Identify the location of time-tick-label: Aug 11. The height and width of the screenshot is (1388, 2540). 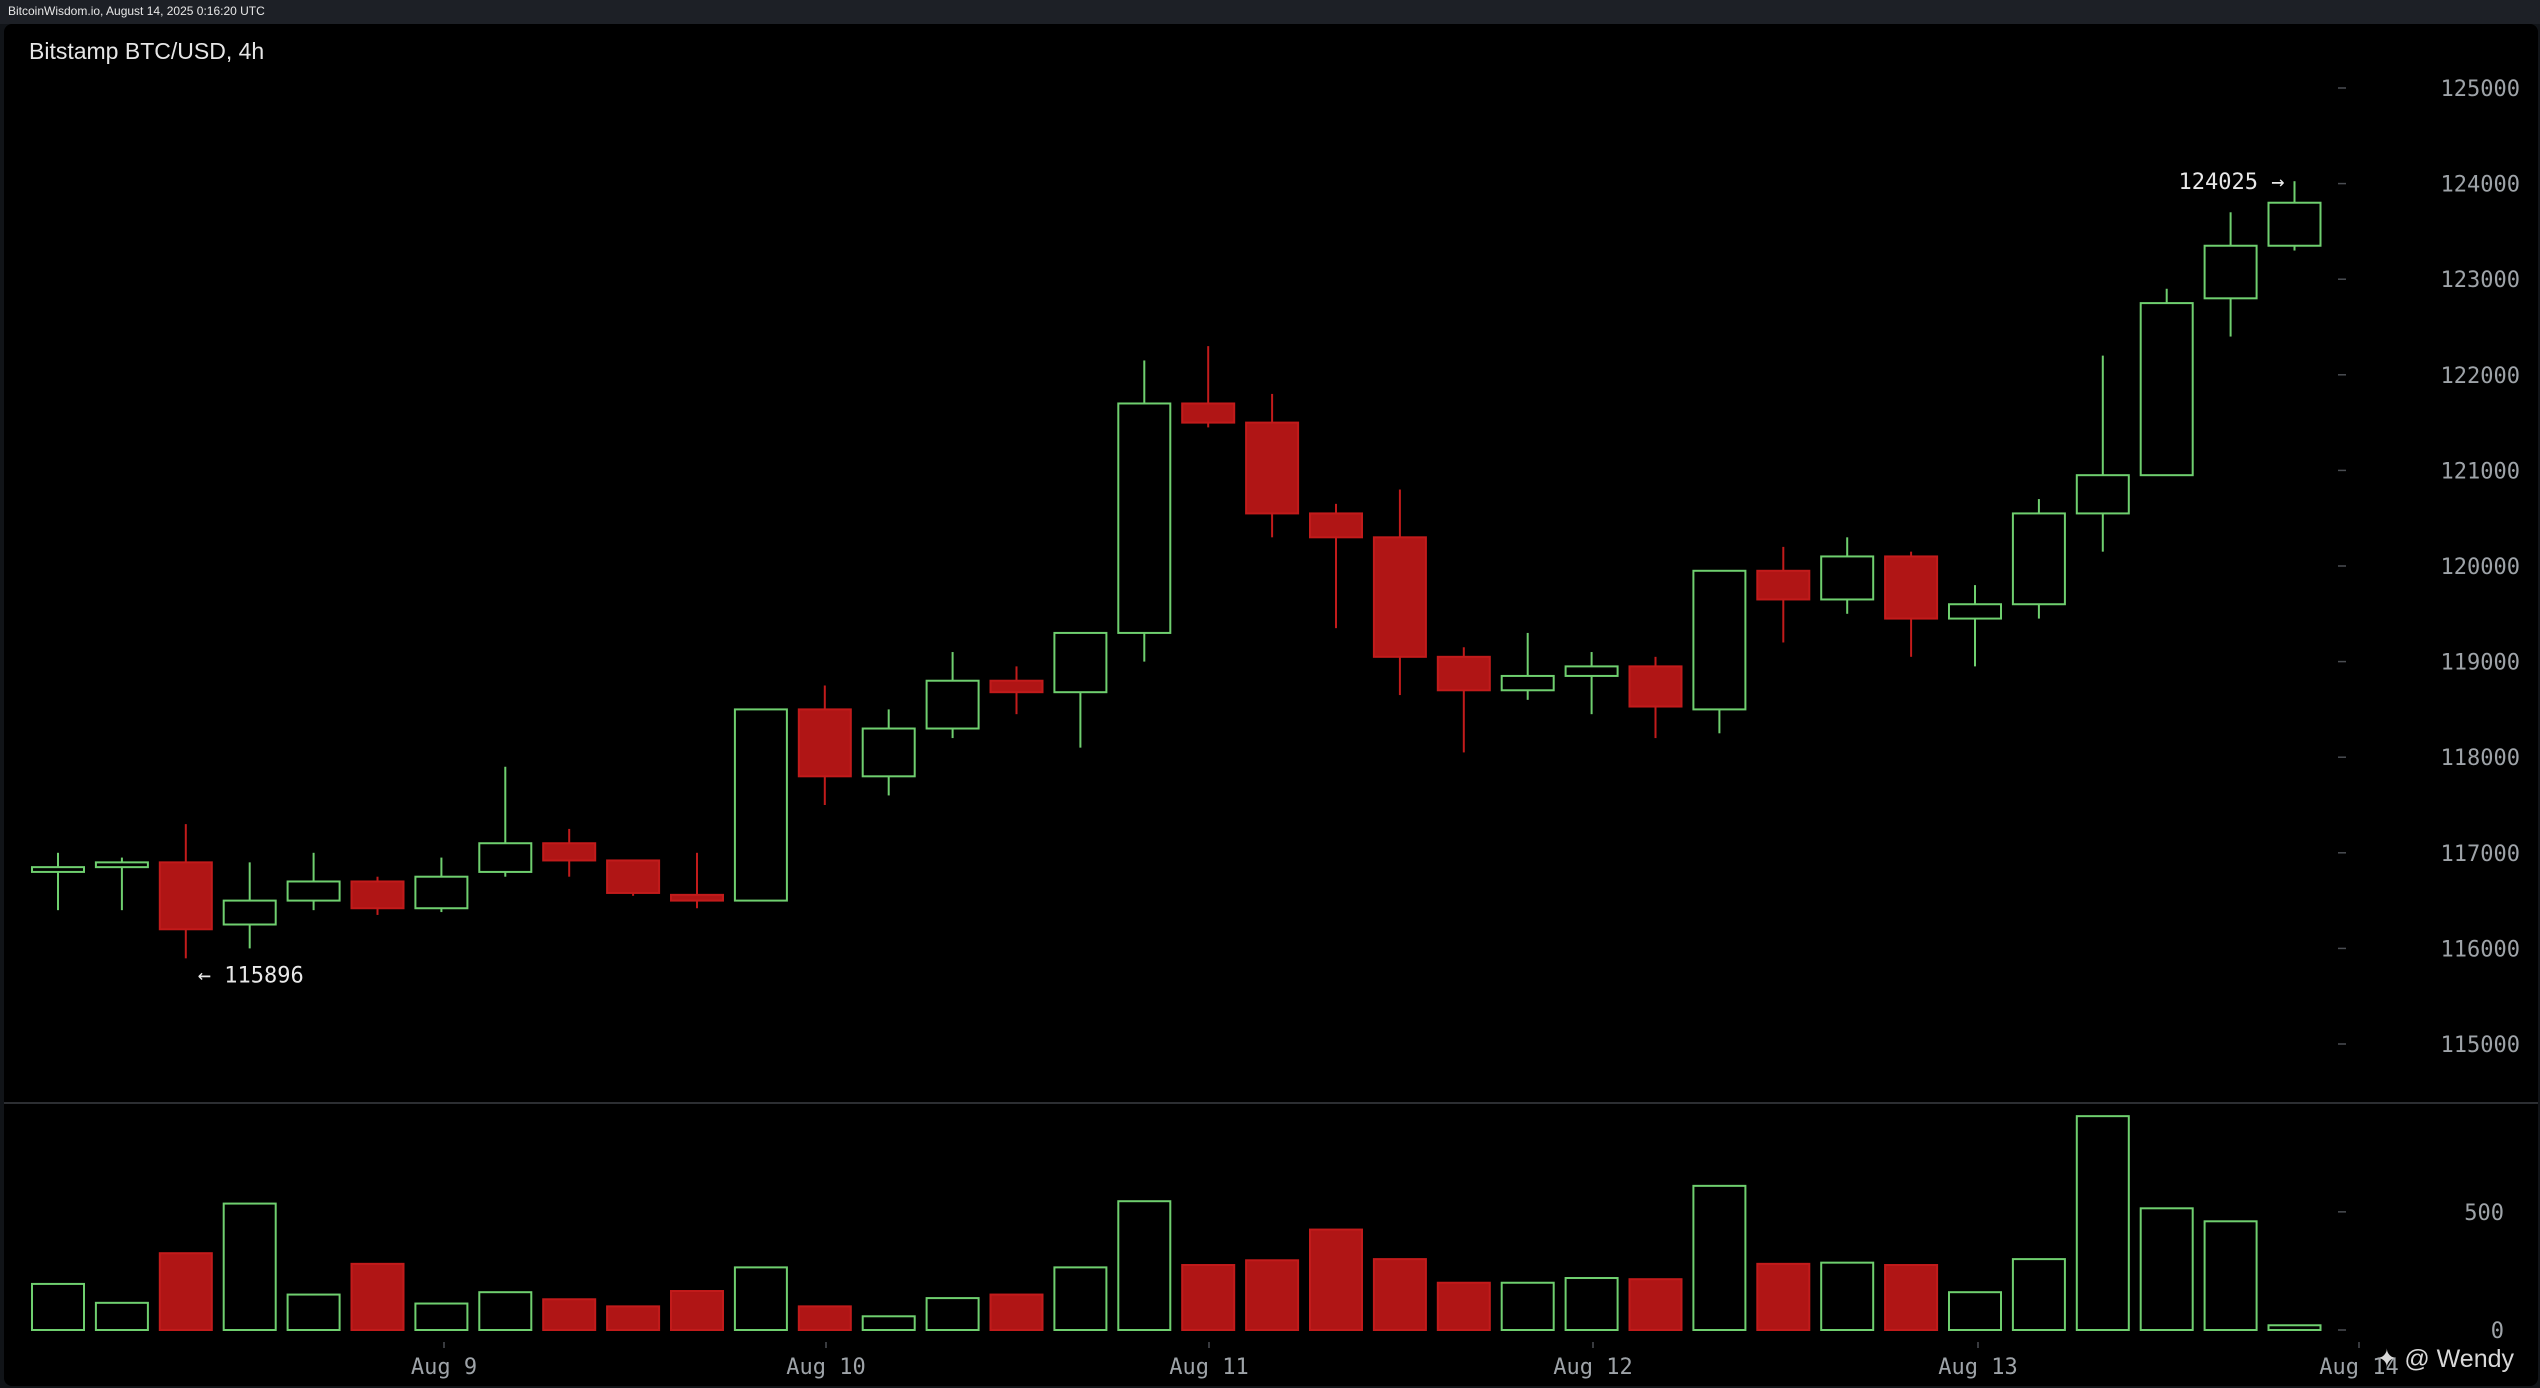
(1208, 1367).